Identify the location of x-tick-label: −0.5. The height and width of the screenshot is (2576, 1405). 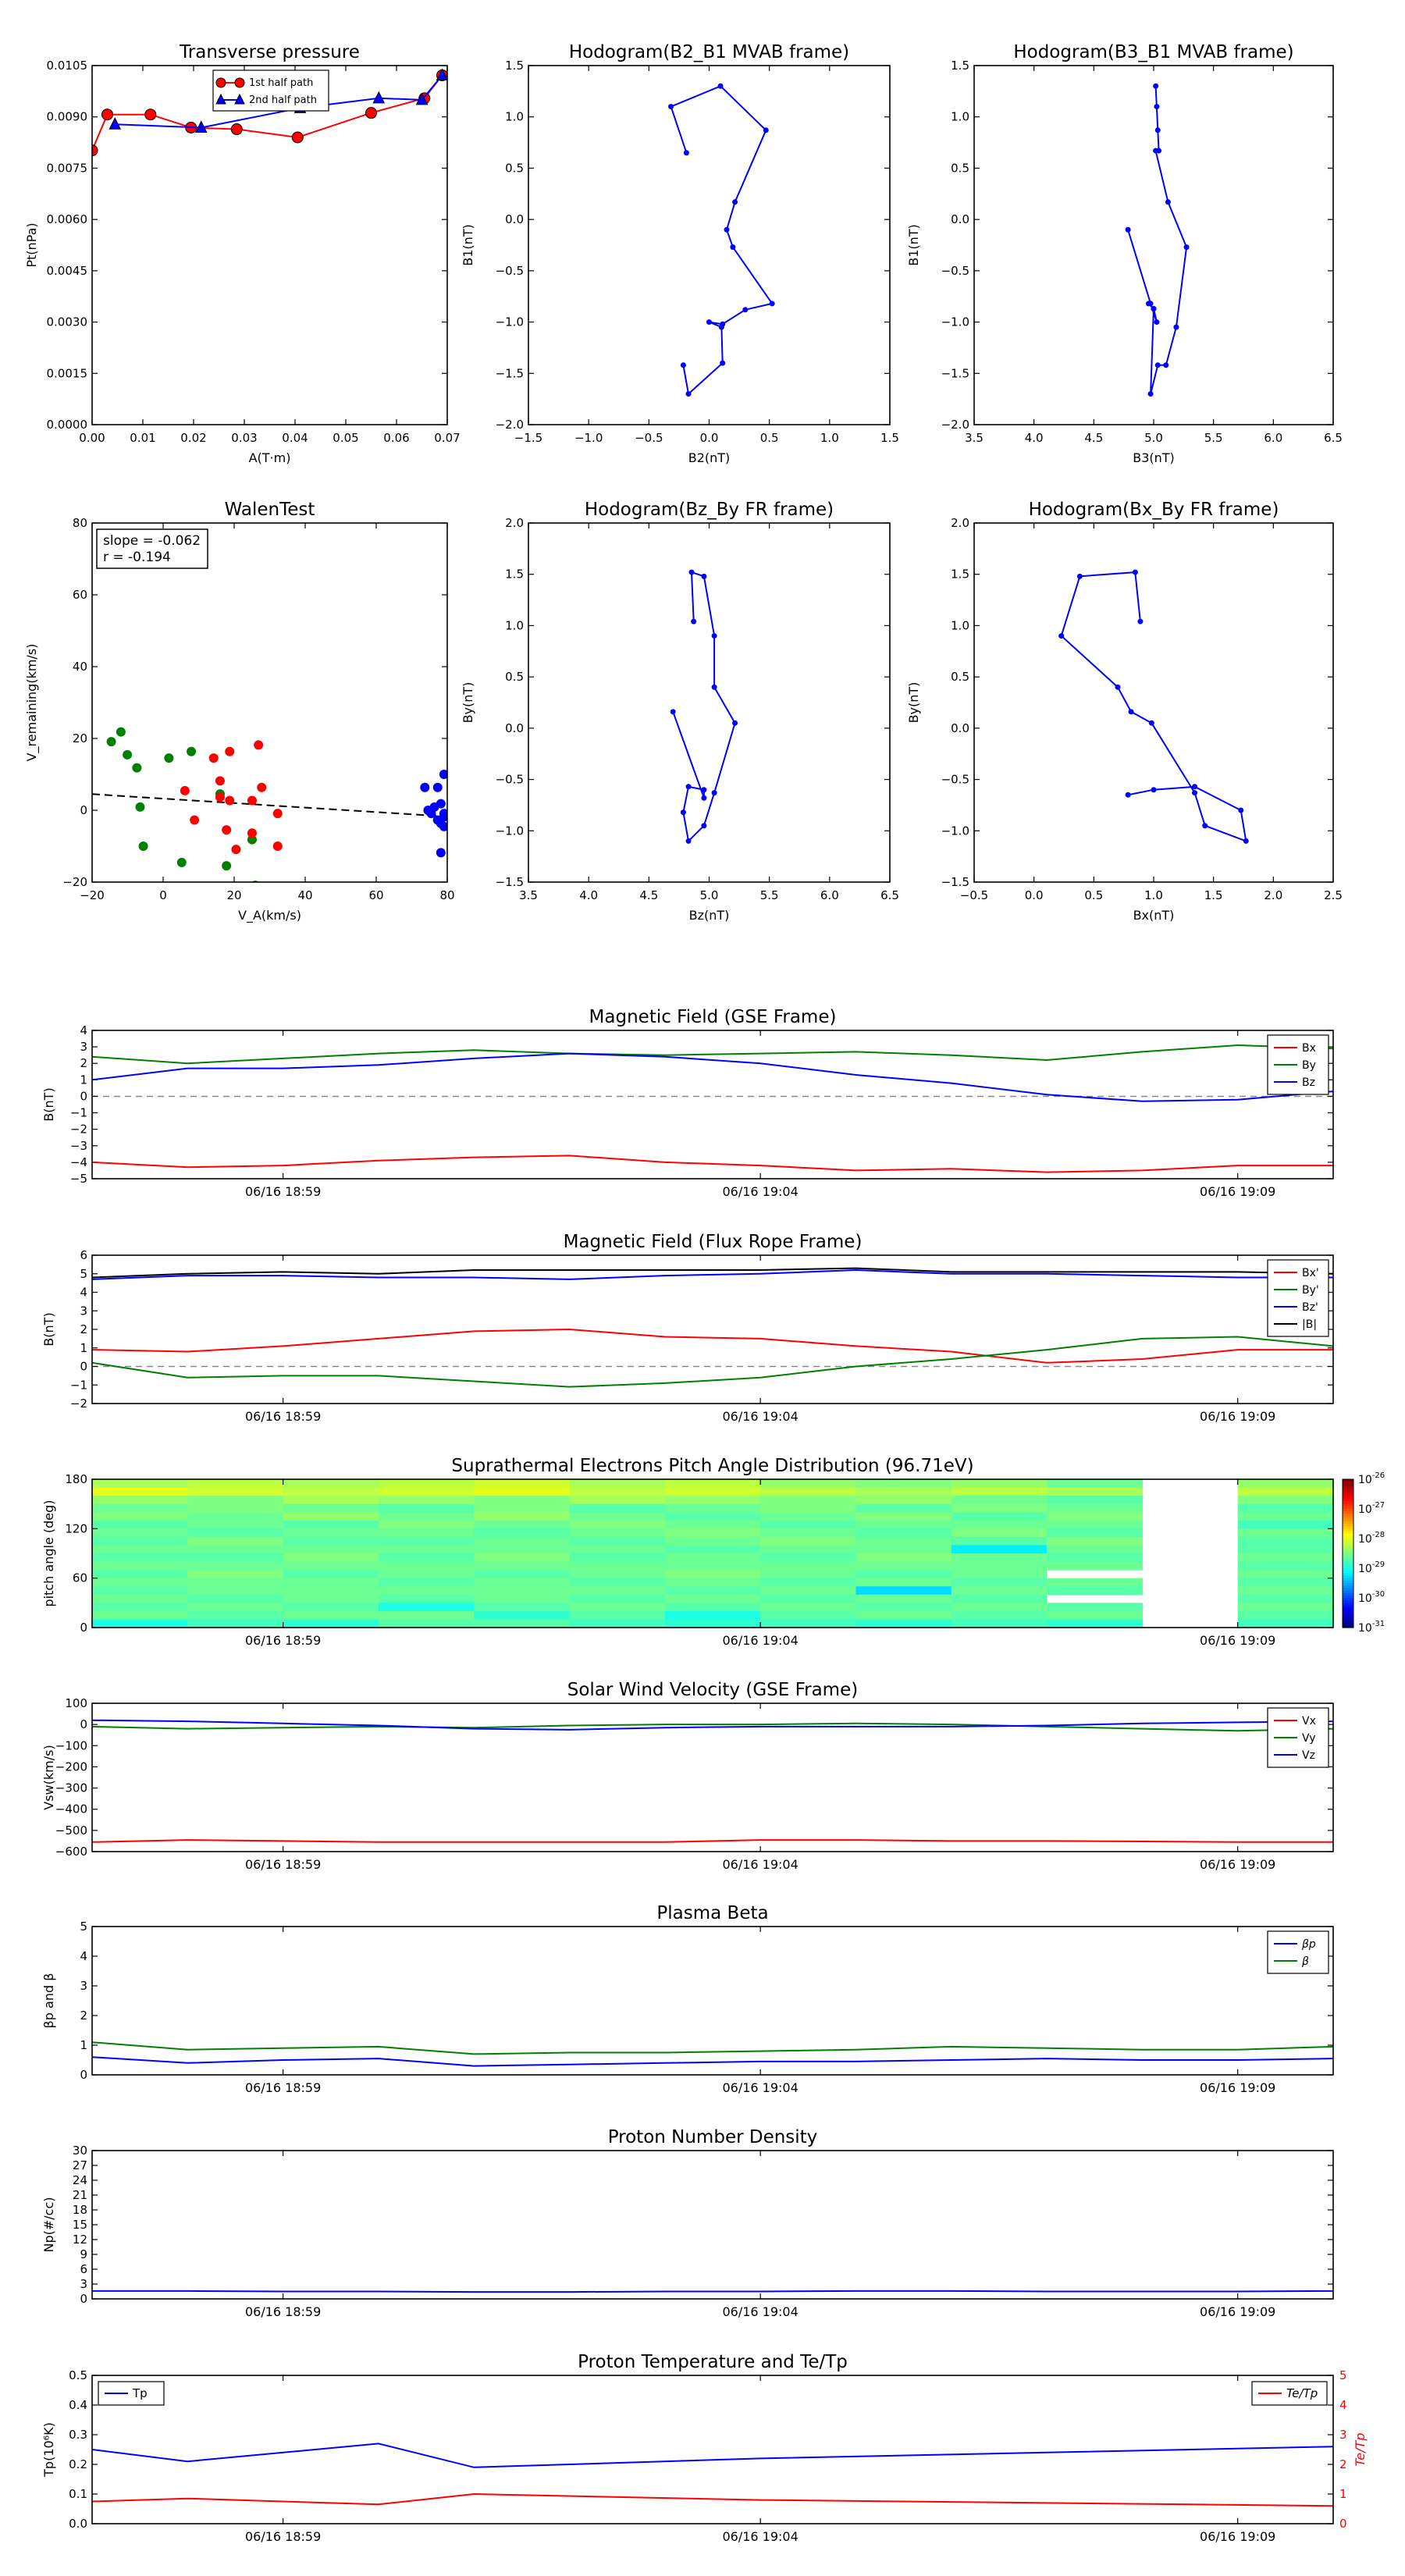
(649, 438).